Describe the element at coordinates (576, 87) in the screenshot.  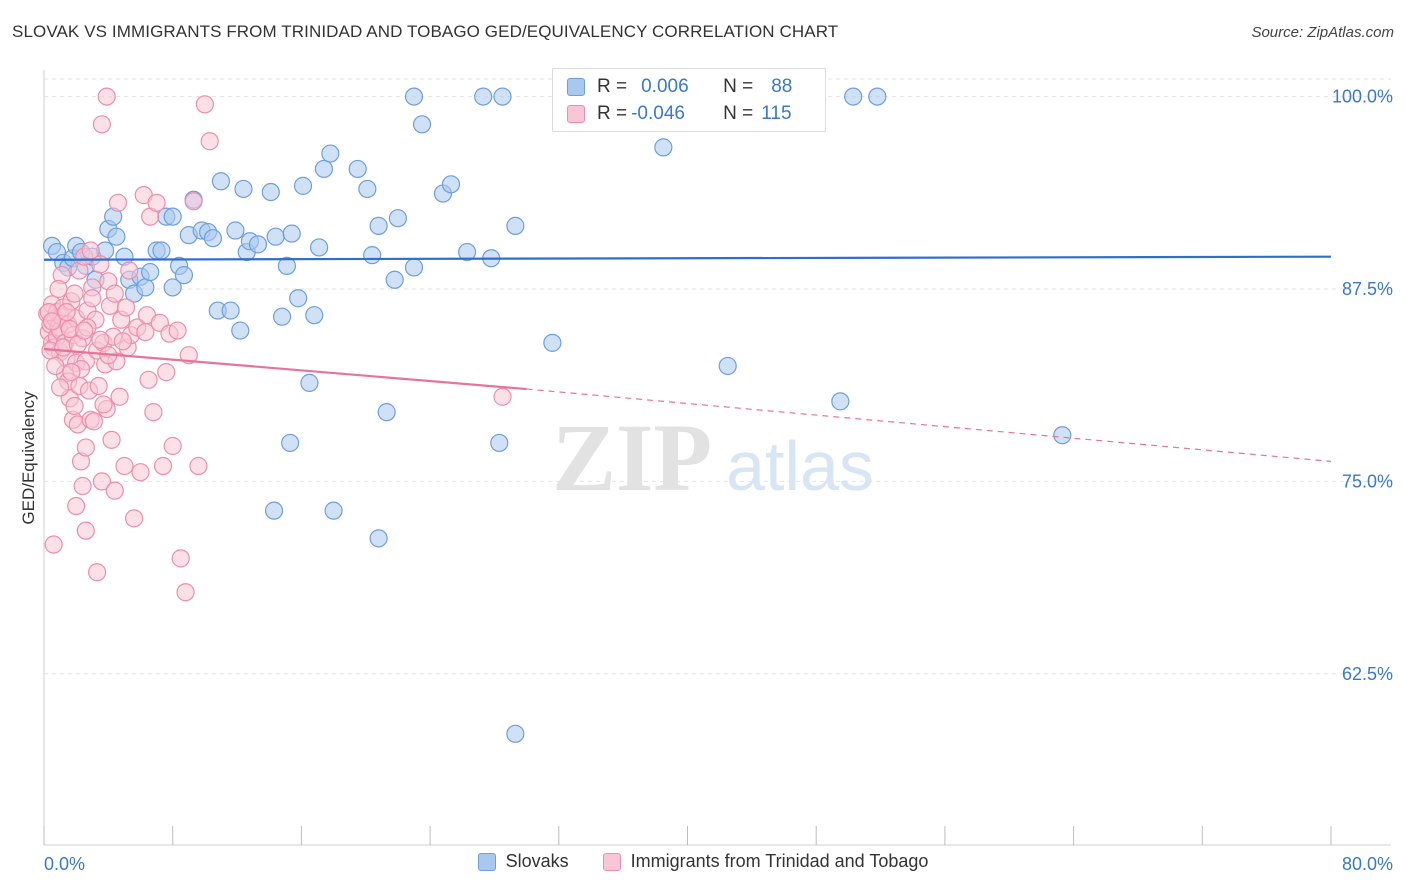
I see `stats-swatch-slovaks` at that location.